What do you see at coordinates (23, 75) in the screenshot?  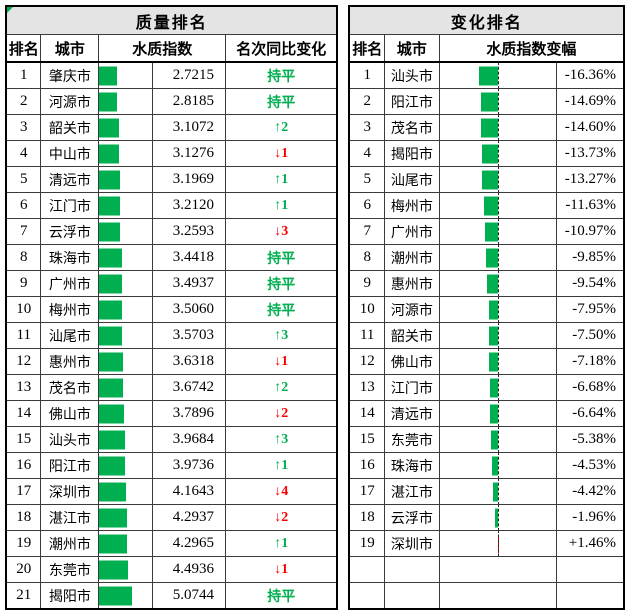 I see `rank-cell: 1` at bounding box center [23, 75].